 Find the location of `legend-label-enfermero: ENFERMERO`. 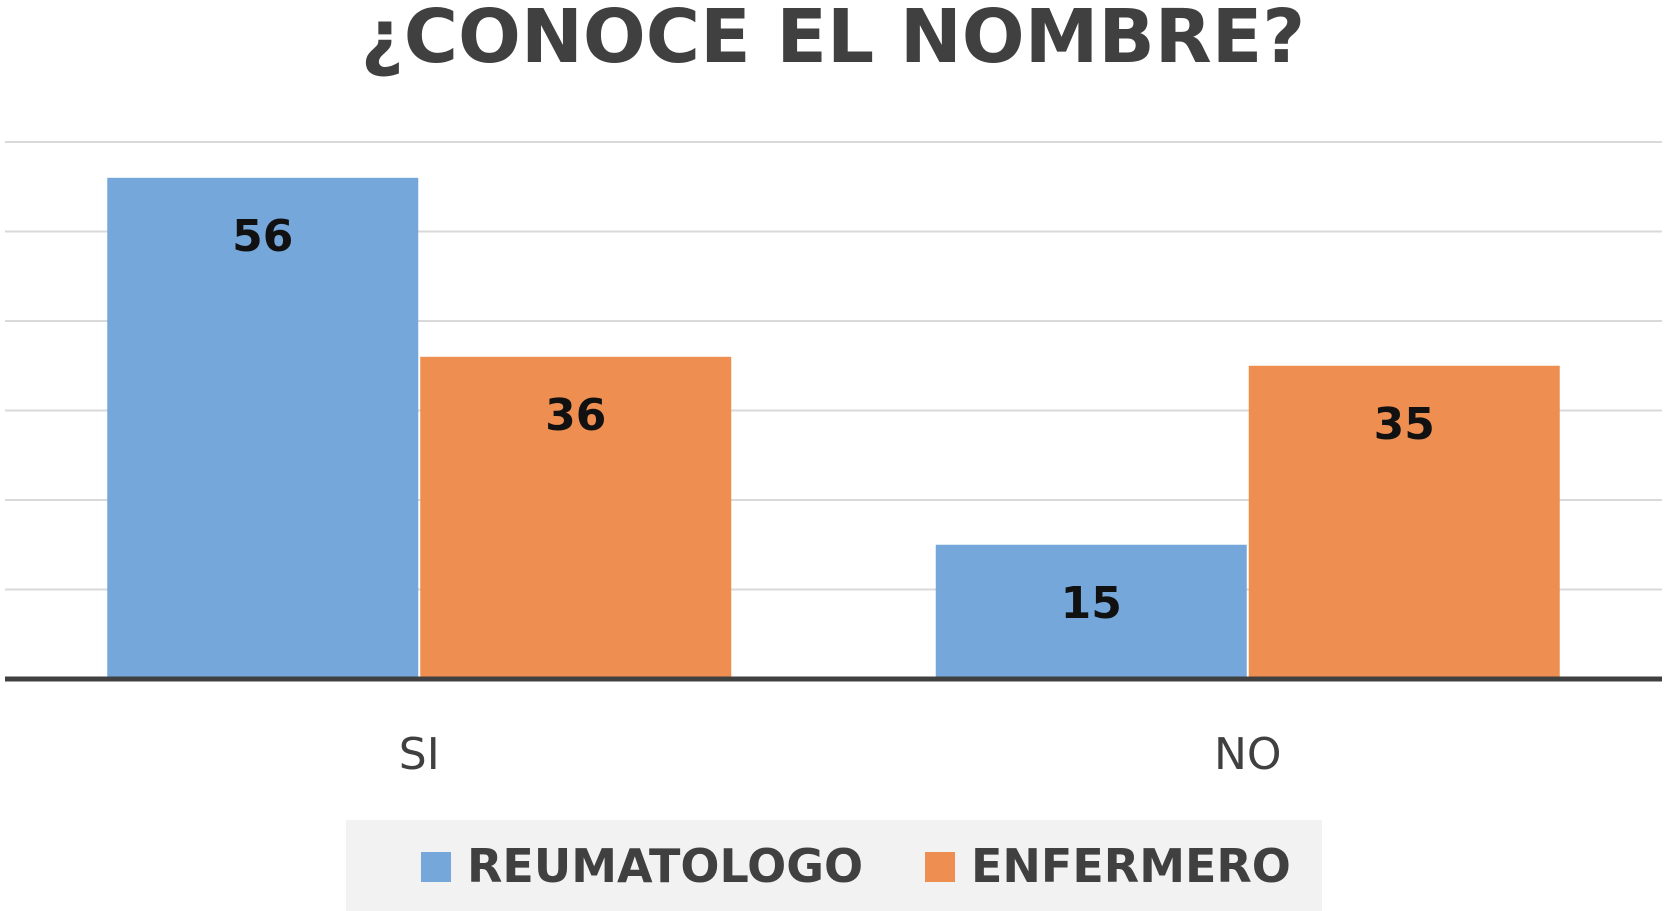

legend-label-enfermero: ENFERMERO is located at coordinates (1131, 866).